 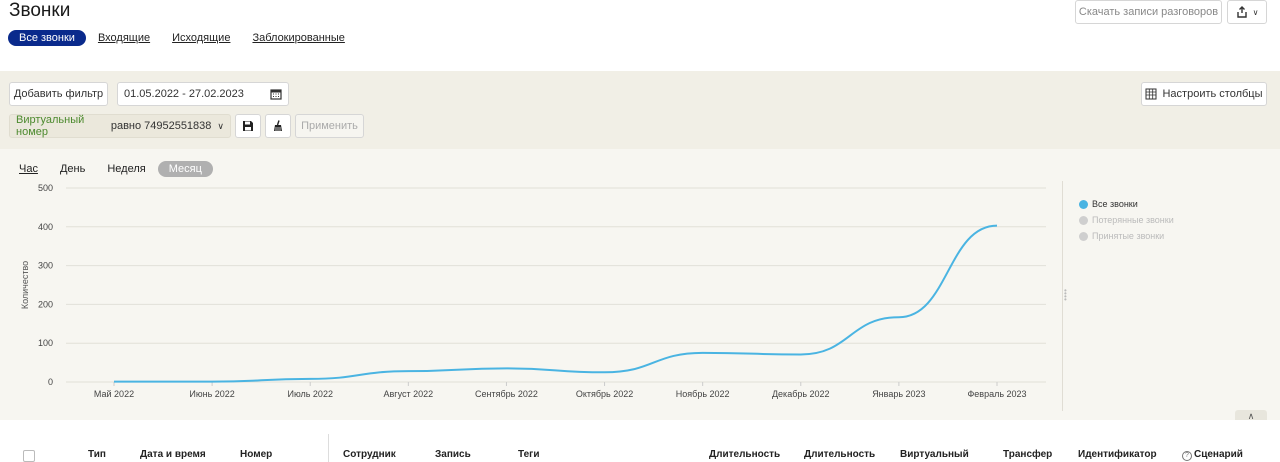 I want to click on add-filter-button: Добавить фильтр, so click(x=58, y=94).